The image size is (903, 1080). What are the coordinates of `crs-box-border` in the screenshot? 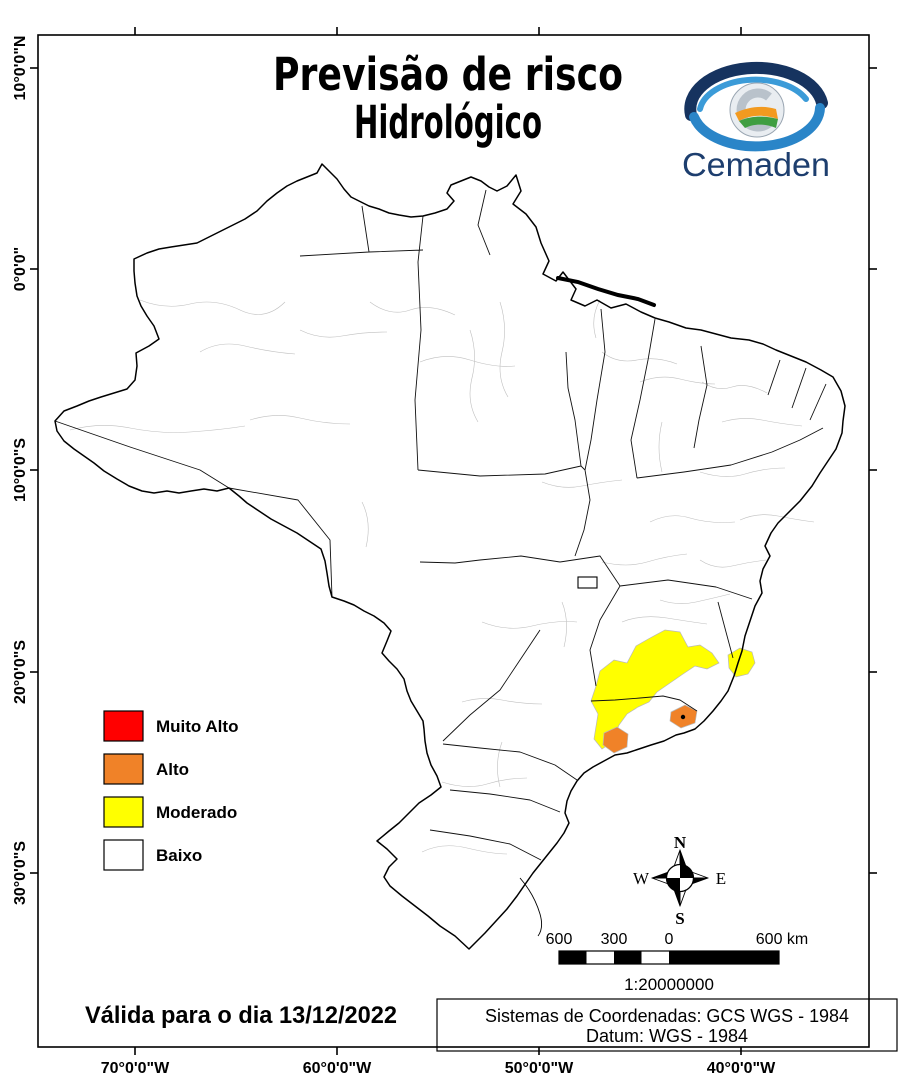 It's located at (667, 1025).